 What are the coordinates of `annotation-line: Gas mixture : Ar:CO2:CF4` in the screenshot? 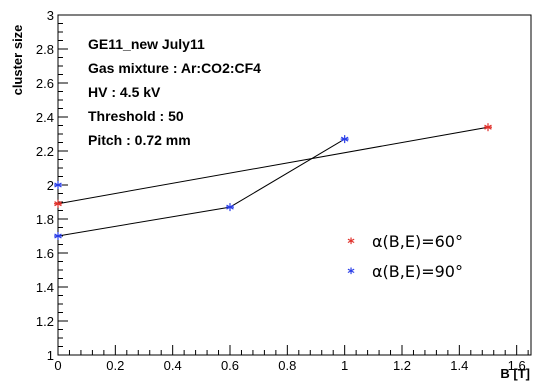 It's located at (174, 68).